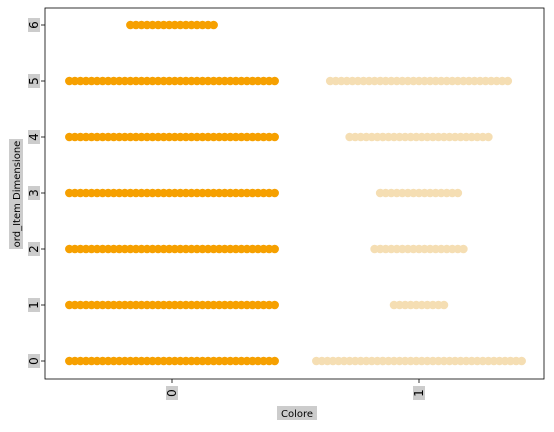 Image resolution: width=554 pixels, height=432 pixels. I want to click on x-tick-label: 1, so click(419, 393).